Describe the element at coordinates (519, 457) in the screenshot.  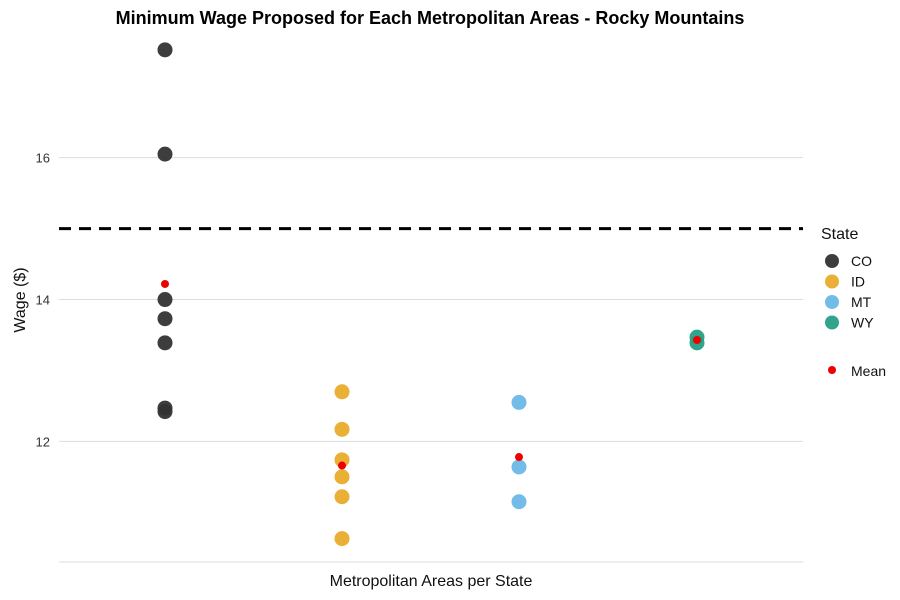
I see `mean-point-mt` at that location.